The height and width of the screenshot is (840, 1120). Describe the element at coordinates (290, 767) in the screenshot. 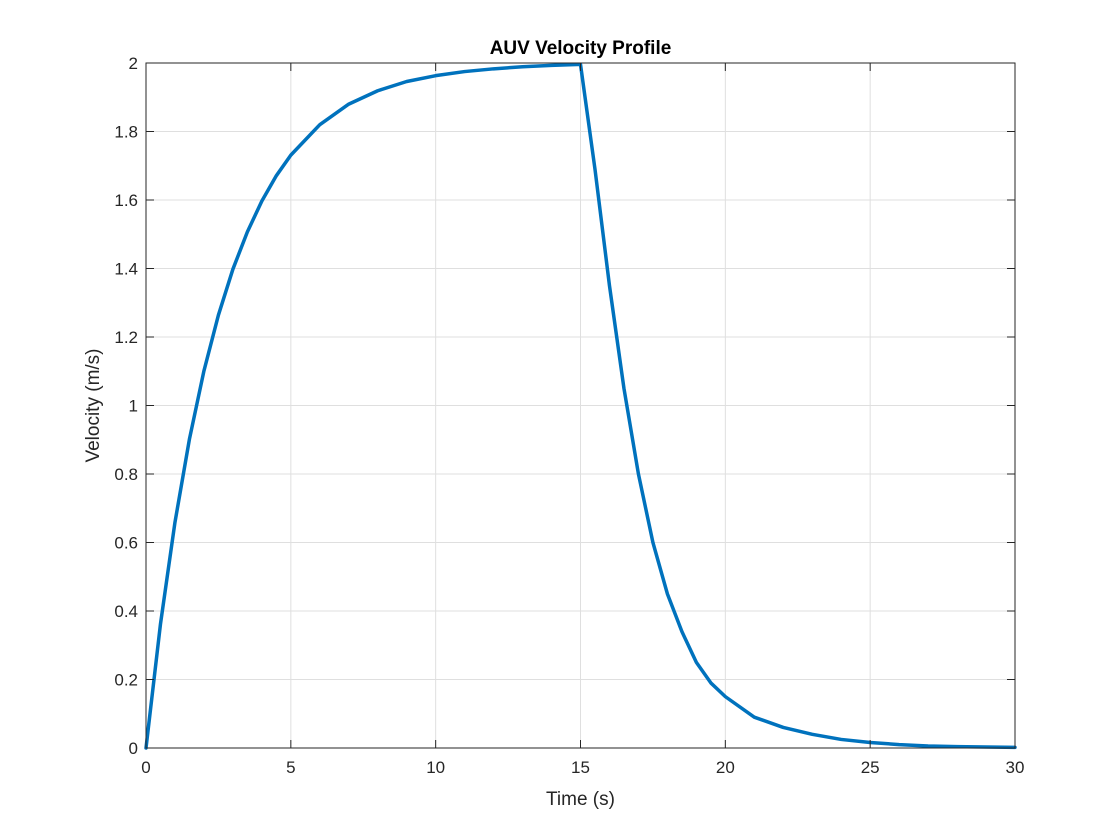

I see `x-tick-label: 5` at that location.